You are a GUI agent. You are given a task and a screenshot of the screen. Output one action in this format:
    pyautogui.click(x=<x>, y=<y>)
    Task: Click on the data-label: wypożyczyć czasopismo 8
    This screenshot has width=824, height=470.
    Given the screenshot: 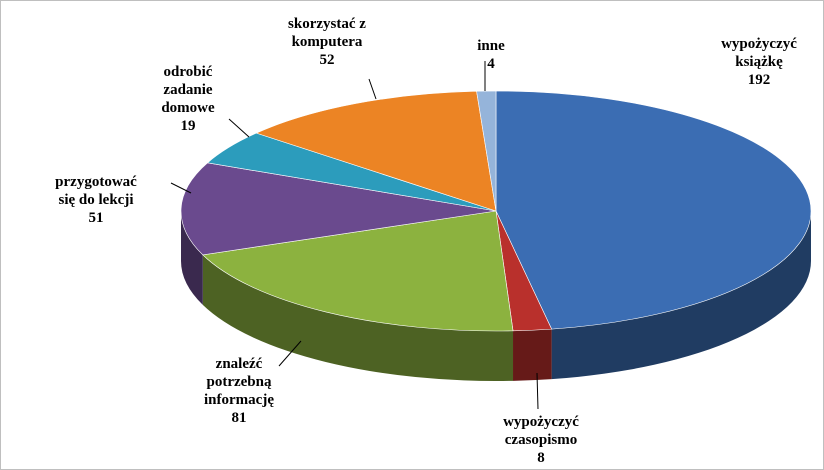 What is the action you would take?
    pyautogui.click(x=541, y=440)
    